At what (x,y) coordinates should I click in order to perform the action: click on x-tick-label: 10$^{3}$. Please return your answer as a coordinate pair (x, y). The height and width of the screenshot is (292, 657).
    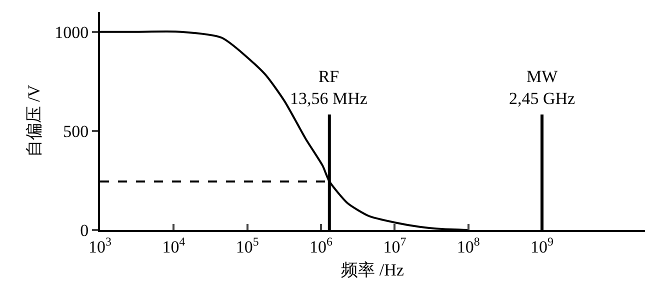
    Looking at the image, I should click on (100, 245).